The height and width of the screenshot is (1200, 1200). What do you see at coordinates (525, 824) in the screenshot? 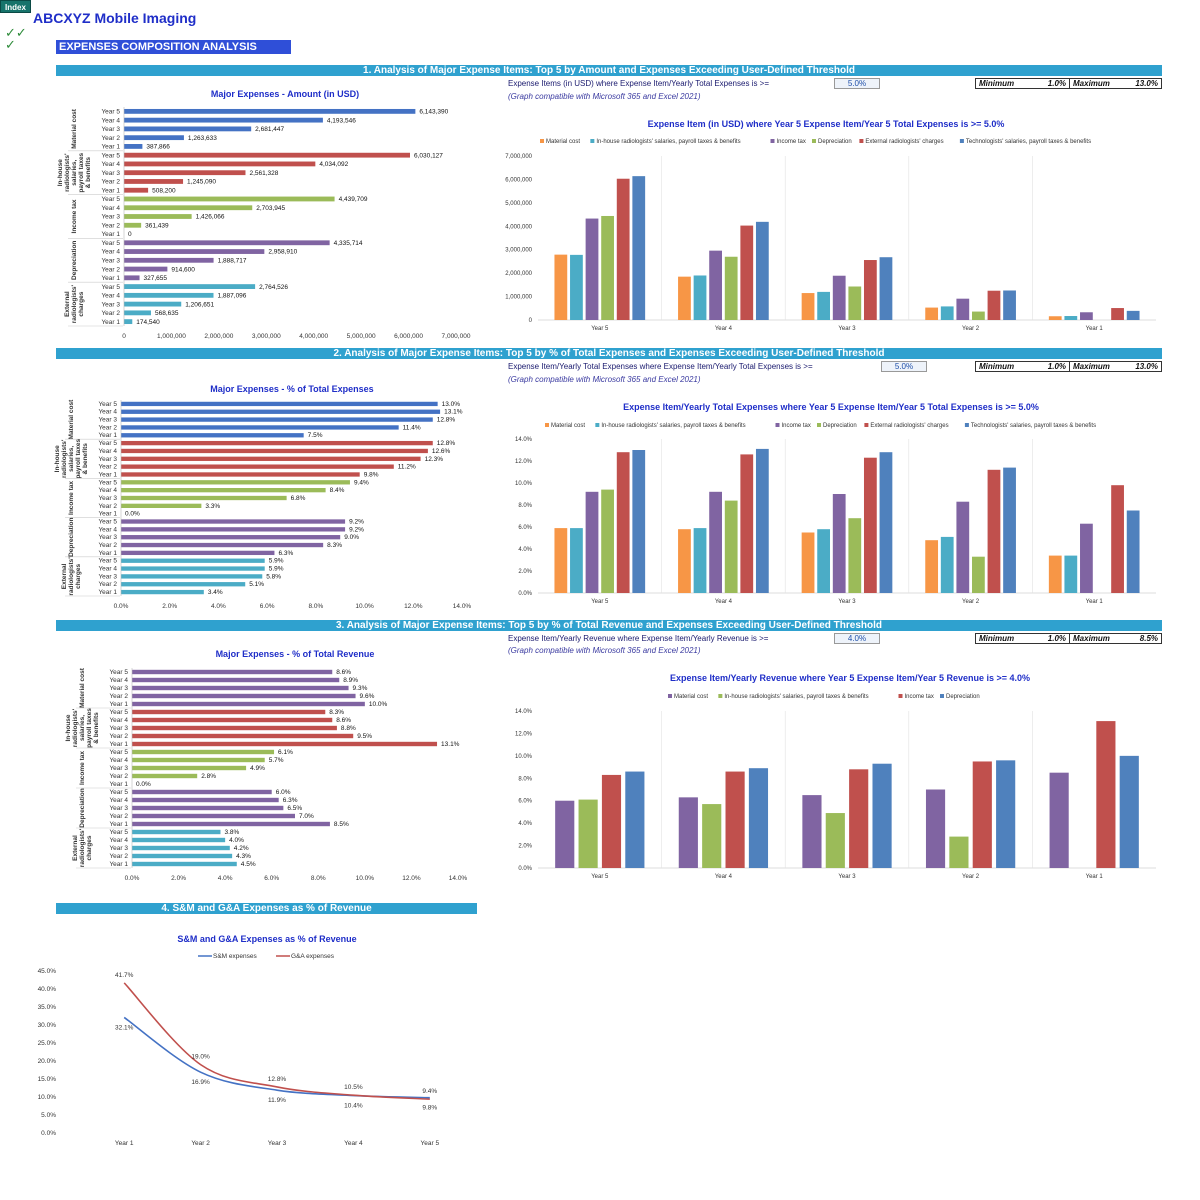
I see `y-tick-label: 4.0%` at bounding box center [525, 824].